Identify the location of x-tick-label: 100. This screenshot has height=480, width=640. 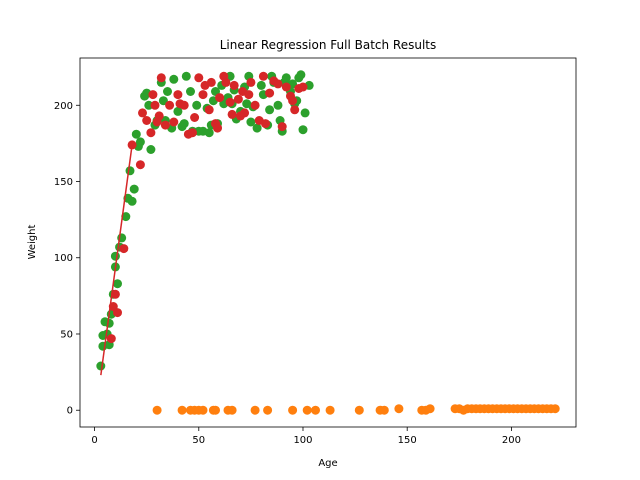
(302, 440).